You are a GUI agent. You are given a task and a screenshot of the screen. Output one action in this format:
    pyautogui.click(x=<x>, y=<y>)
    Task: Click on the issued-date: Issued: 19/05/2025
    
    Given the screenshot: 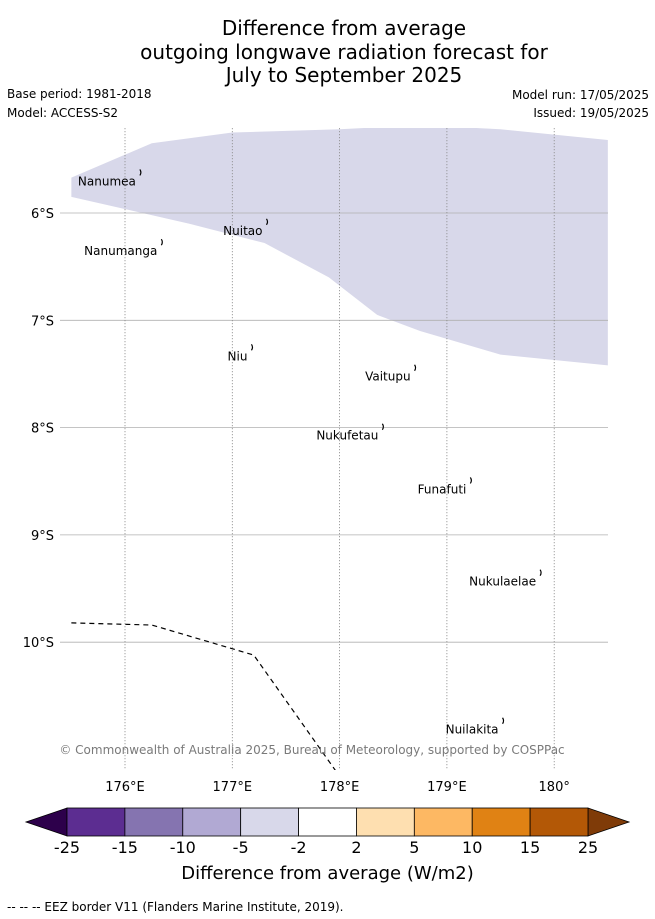 What is the action you would take?
    pyautogui.click(x=591, y=113)
    